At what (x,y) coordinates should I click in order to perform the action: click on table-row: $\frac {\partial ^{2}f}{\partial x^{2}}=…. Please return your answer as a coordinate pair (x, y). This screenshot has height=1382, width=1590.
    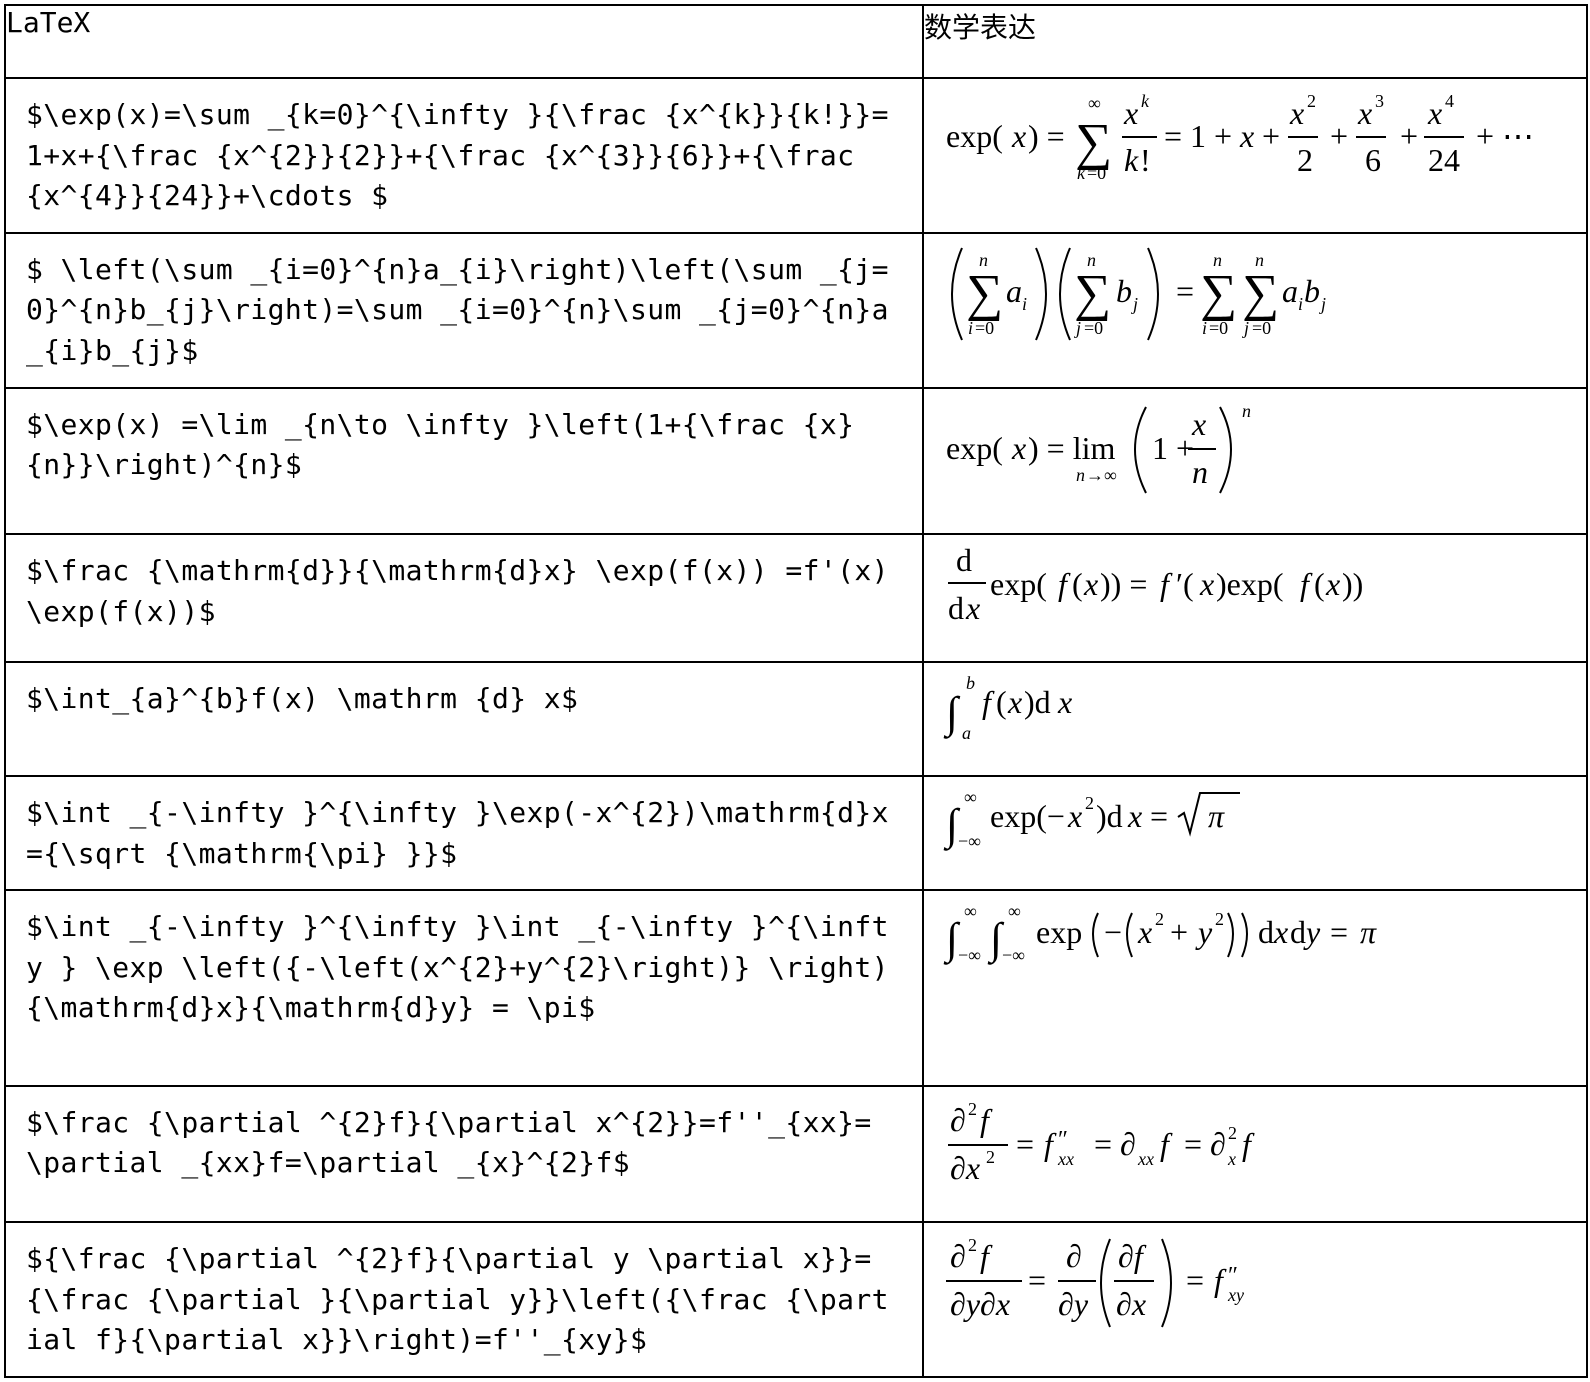
    Looking at the image, I should click on (796, 1154).